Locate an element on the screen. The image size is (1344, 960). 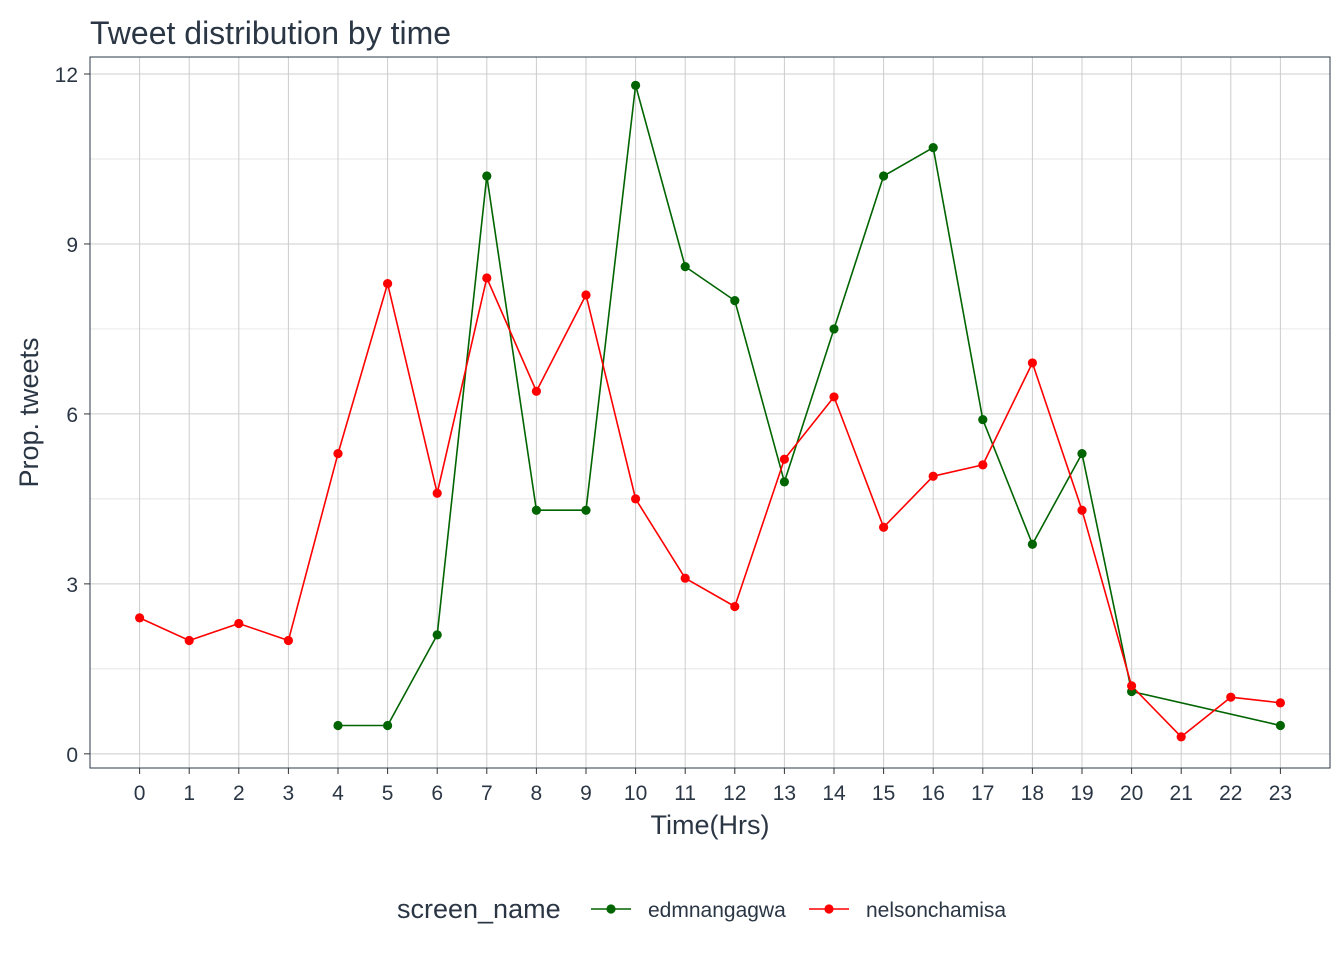
y-tick-label: 9 is located at coordinates (72, 245).